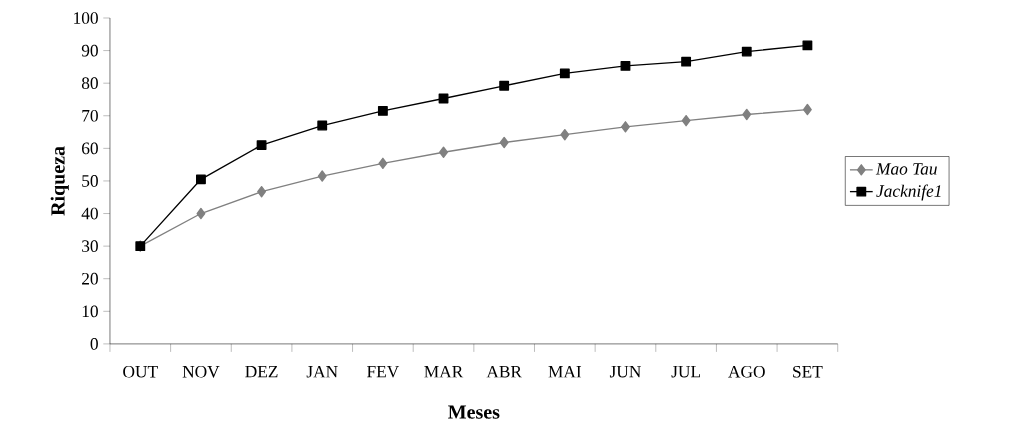 The height and width of the screenshot is (444, 1013). What do you see at coordinates (261, 371) in the screenshot?
I see `x-tick-label: DEZ` at bounding box center [261, 371].